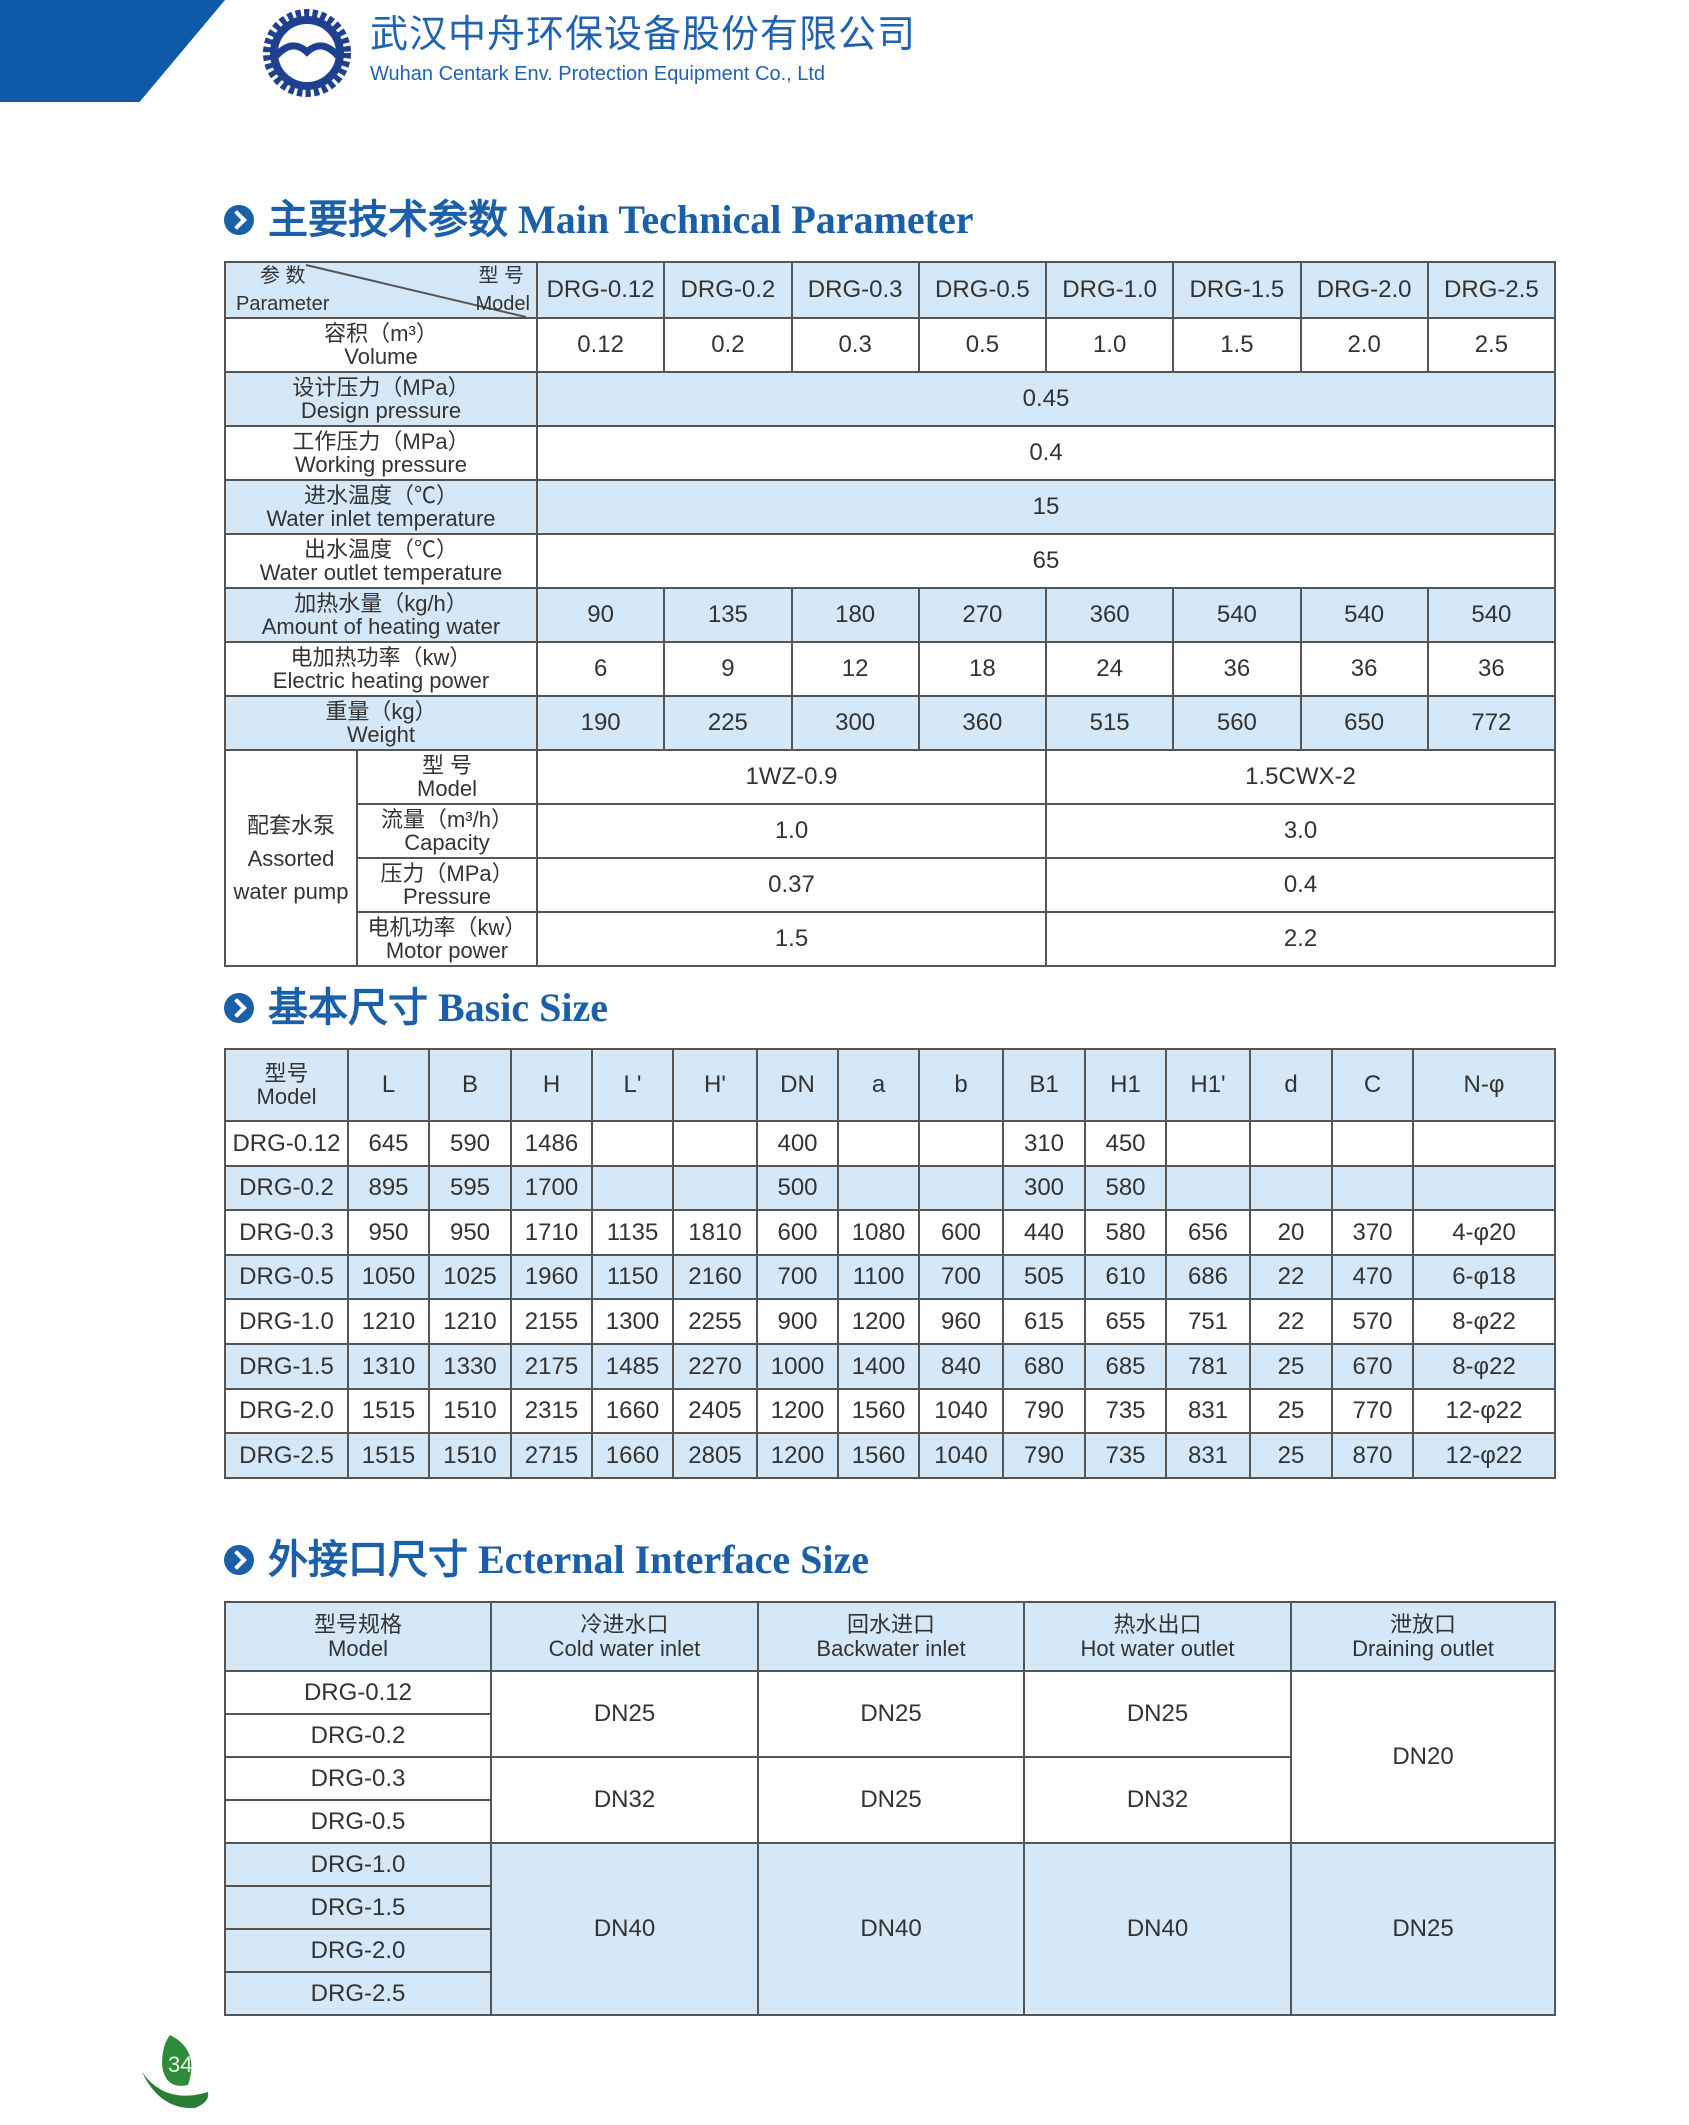 Image resolution: width=1689 pixels, height=2125 pixels. What do you see at coordinates (1208, 1085) in the screenshot?
I see `column-header-cell: H1'` at bounding box center [1208, 1085].